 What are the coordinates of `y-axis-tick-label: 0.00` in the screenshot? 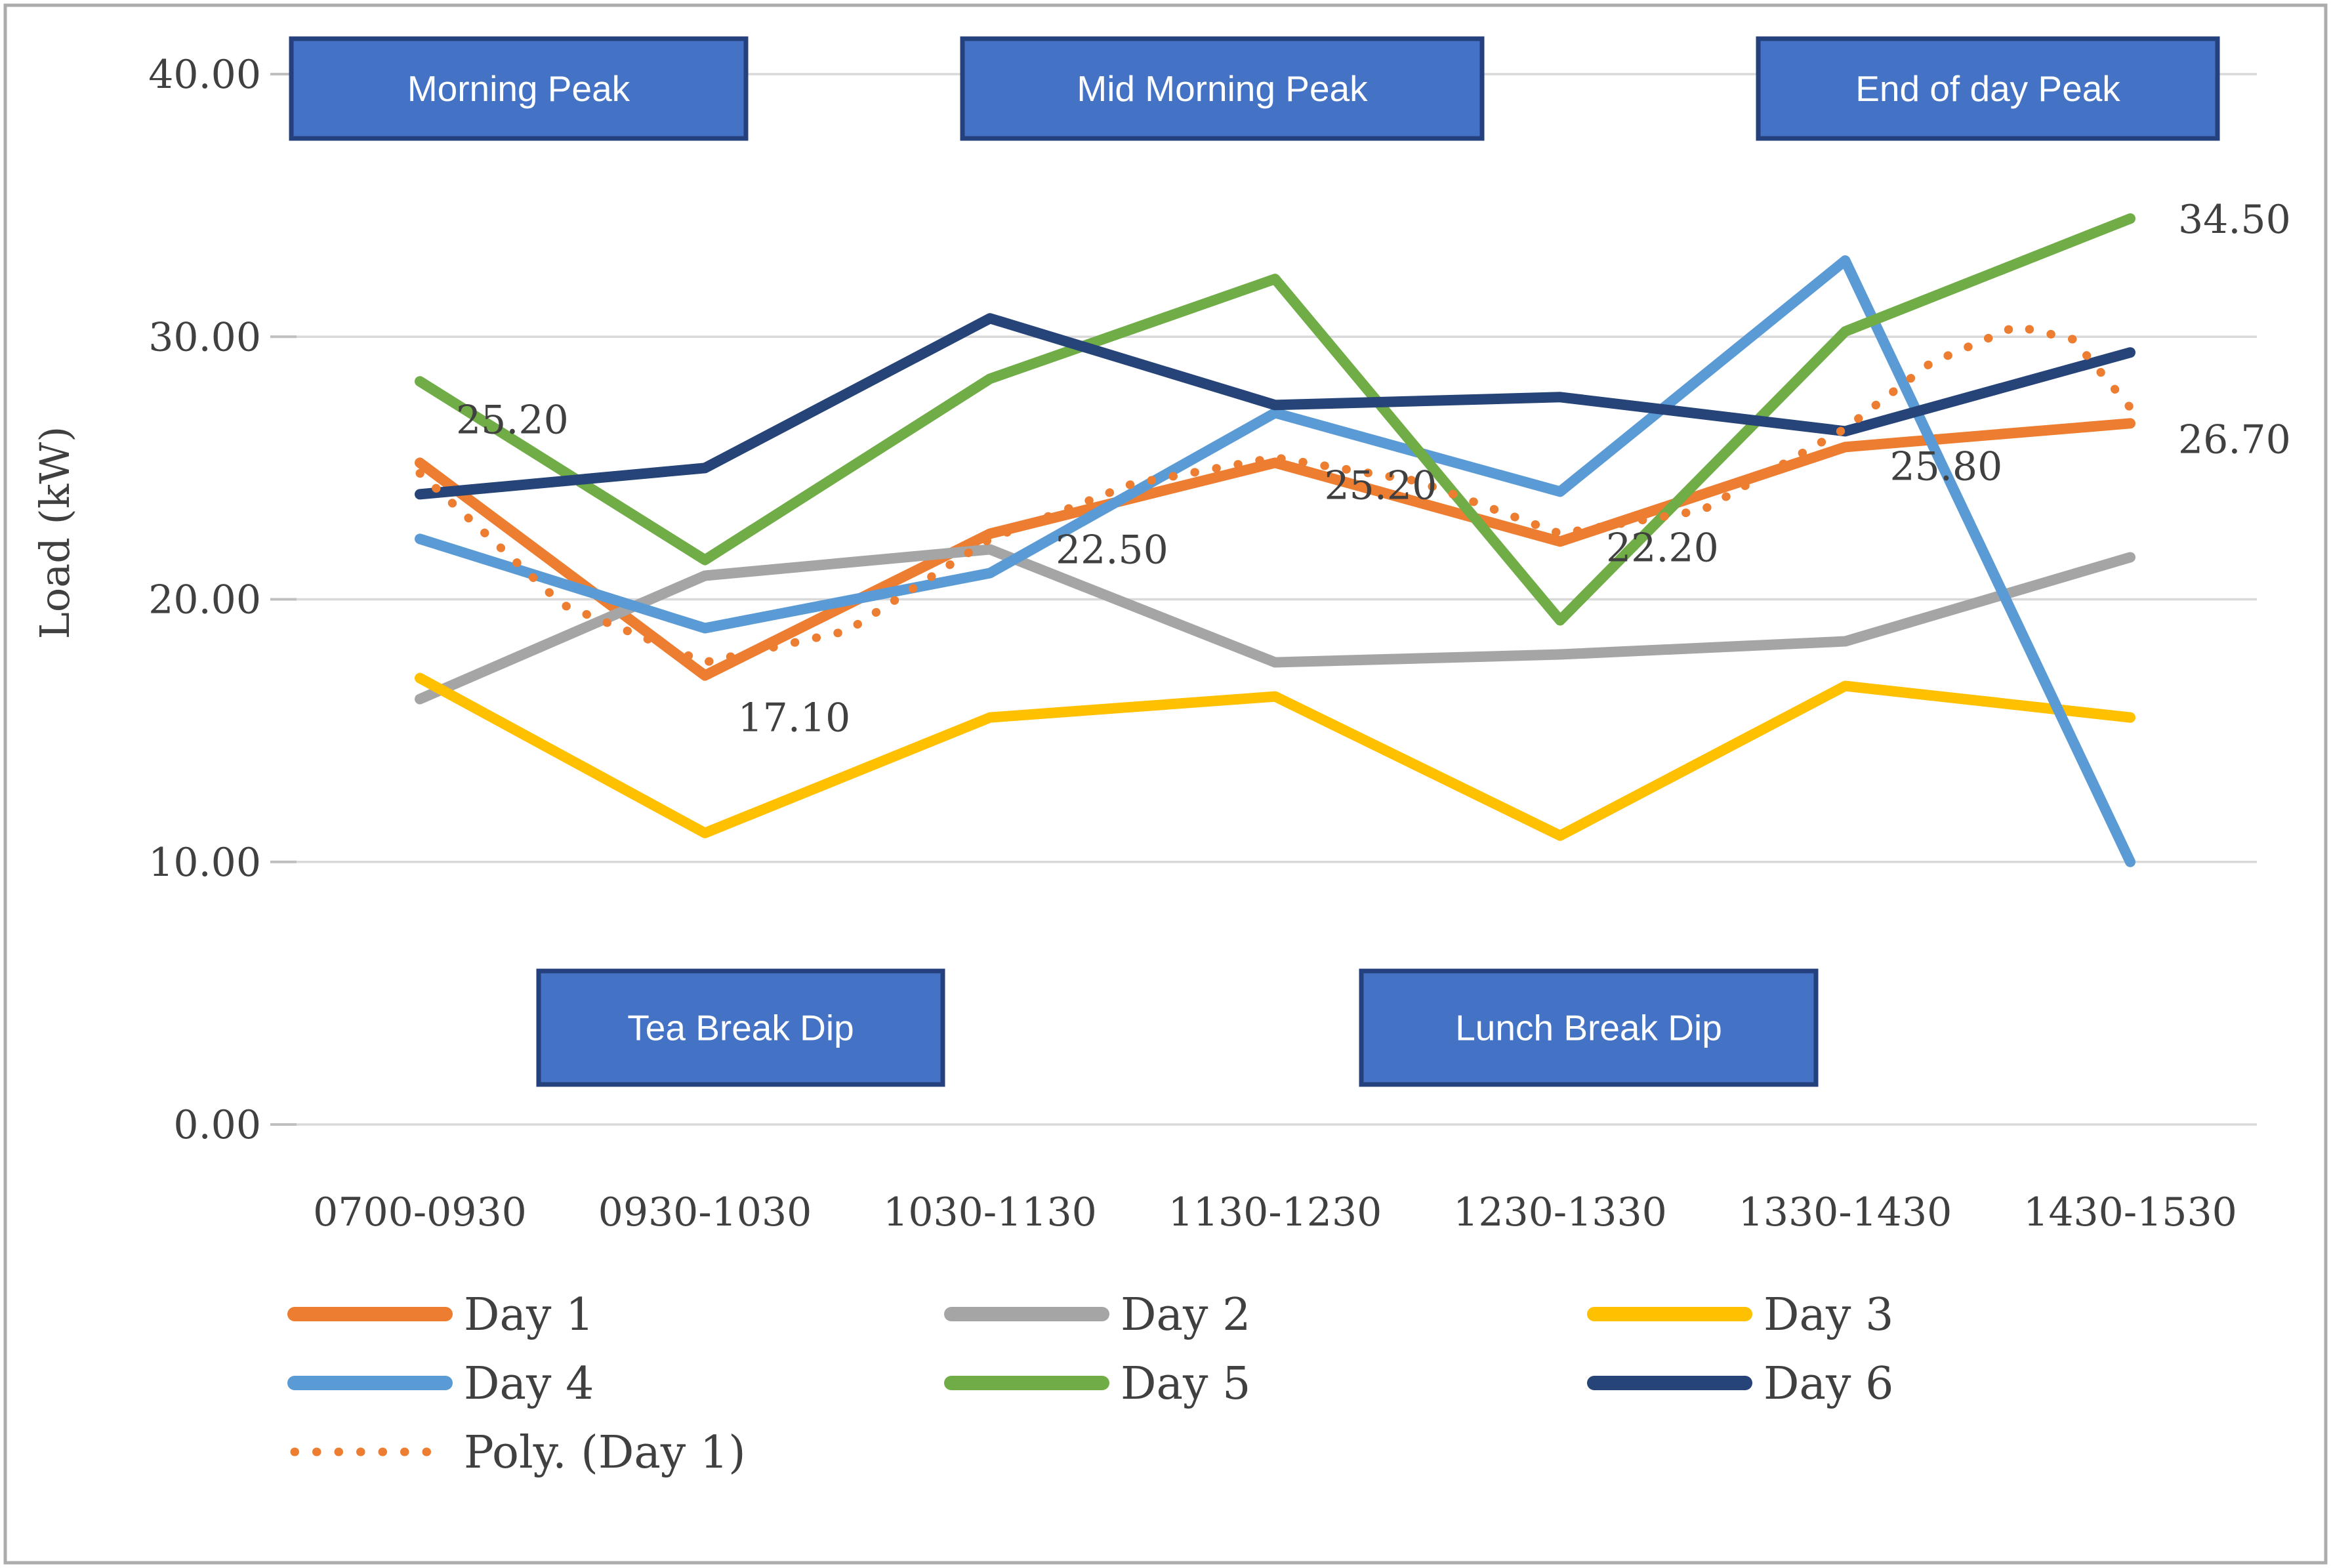 It's located at (217, 1125).